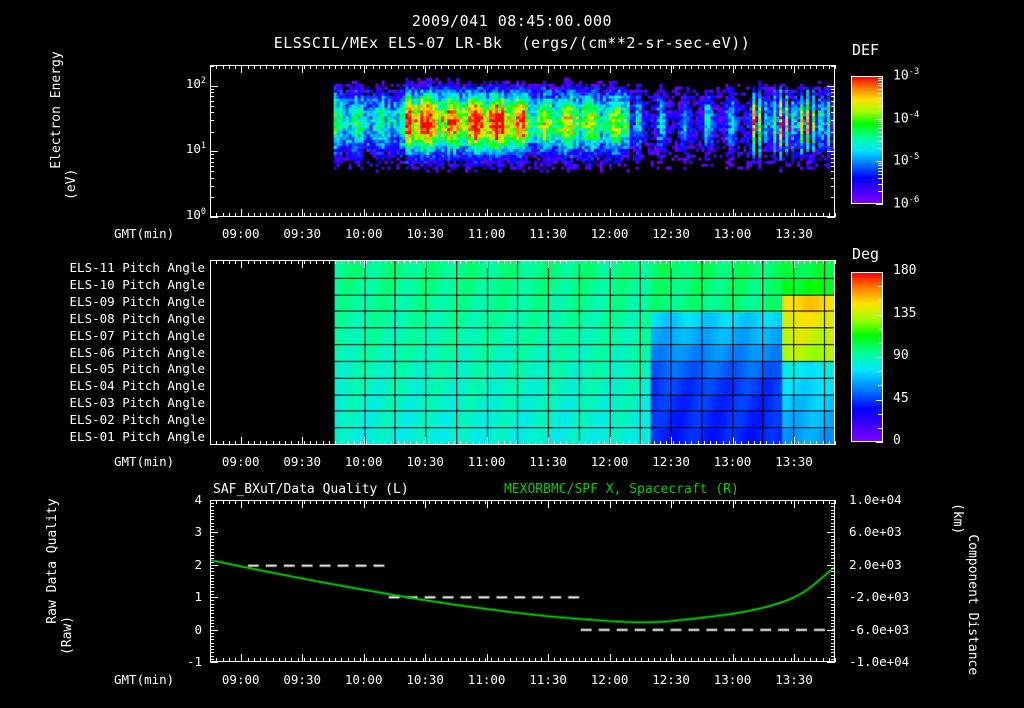 The width and height of the screenshot is (1024, 708). I want to click on panel1-x-tick-label: 12:00, so click(609, 233).